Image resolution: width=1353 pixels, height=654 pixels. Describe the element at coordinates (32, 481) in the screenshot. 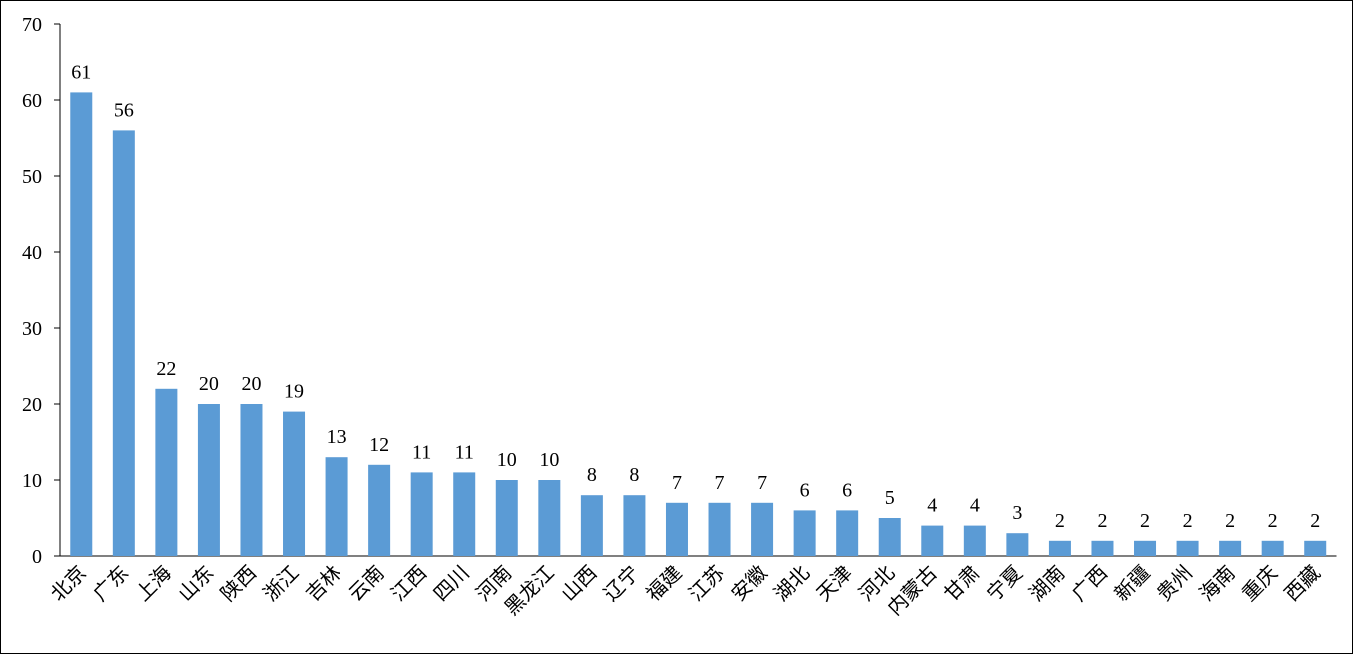

I see `y-tick-label: 10` at that location.